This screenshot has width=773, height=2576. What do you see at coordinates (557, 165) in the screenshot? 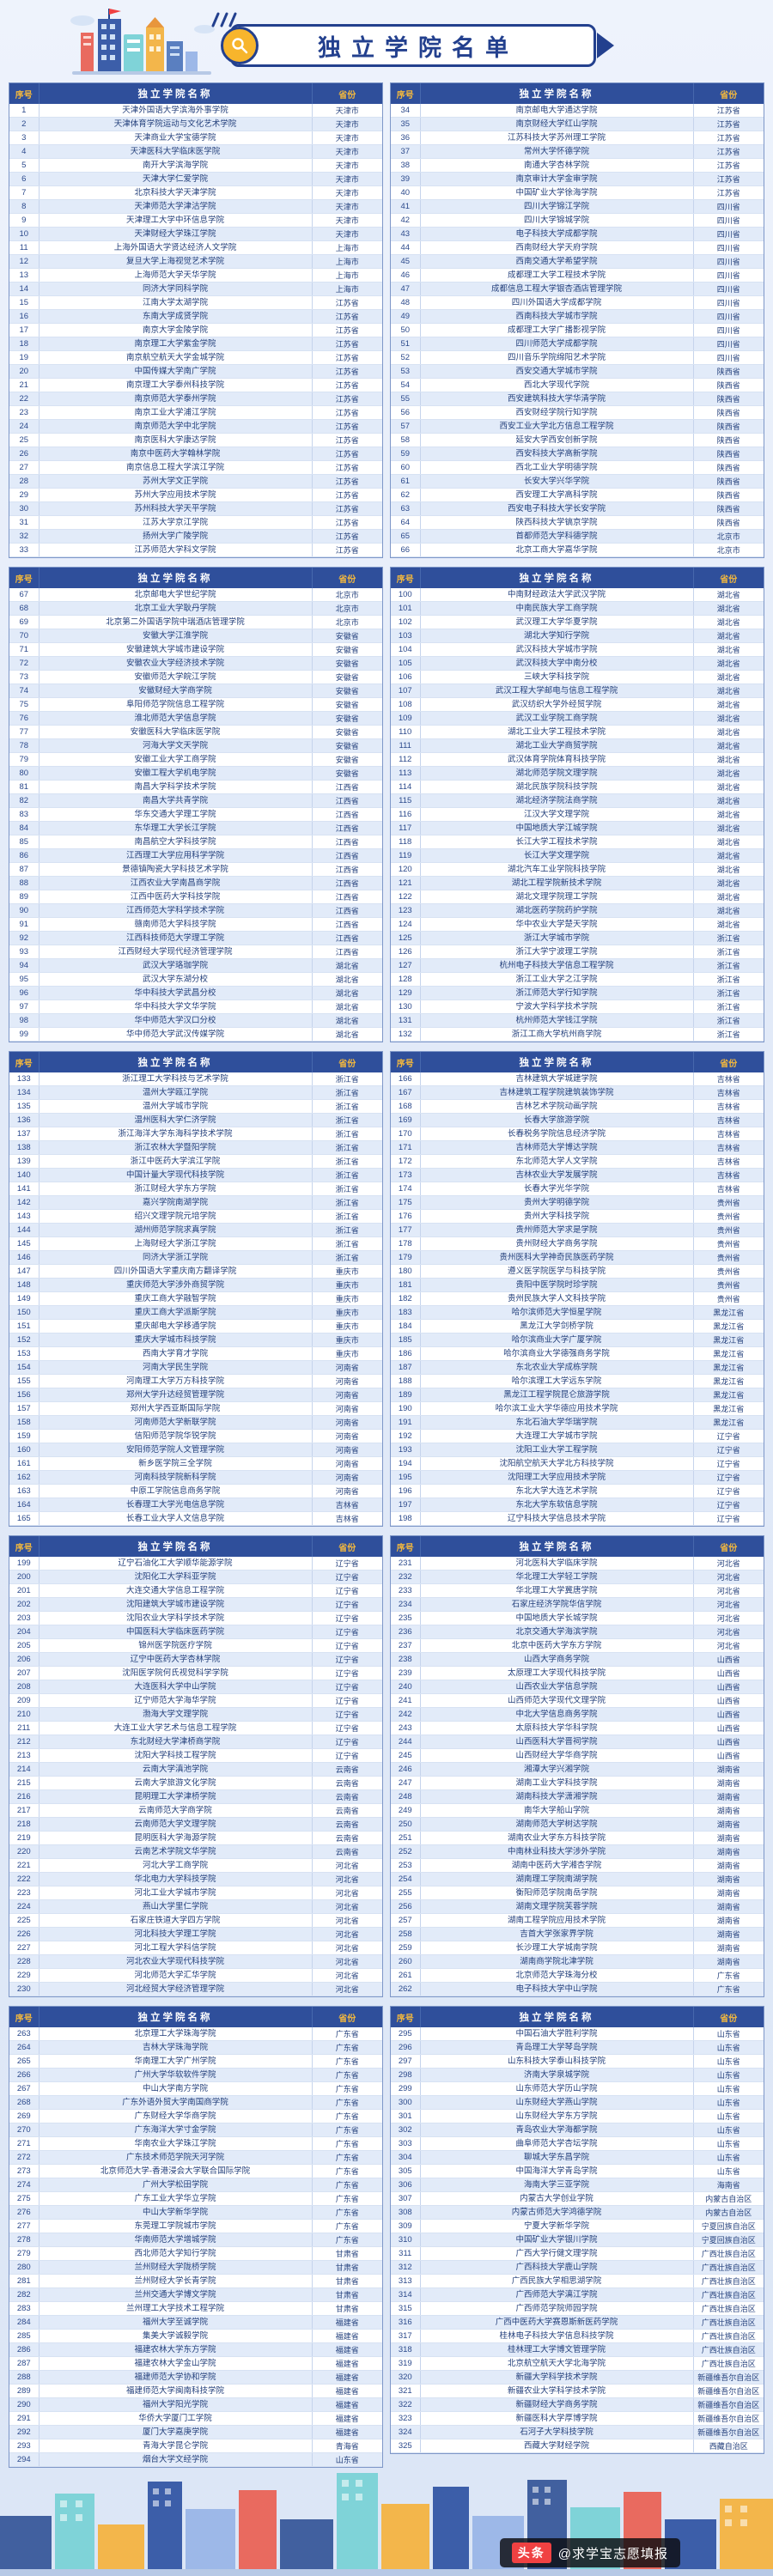
I see `college-name: 南通大学杏林学院` at bounding box center [557, 165].